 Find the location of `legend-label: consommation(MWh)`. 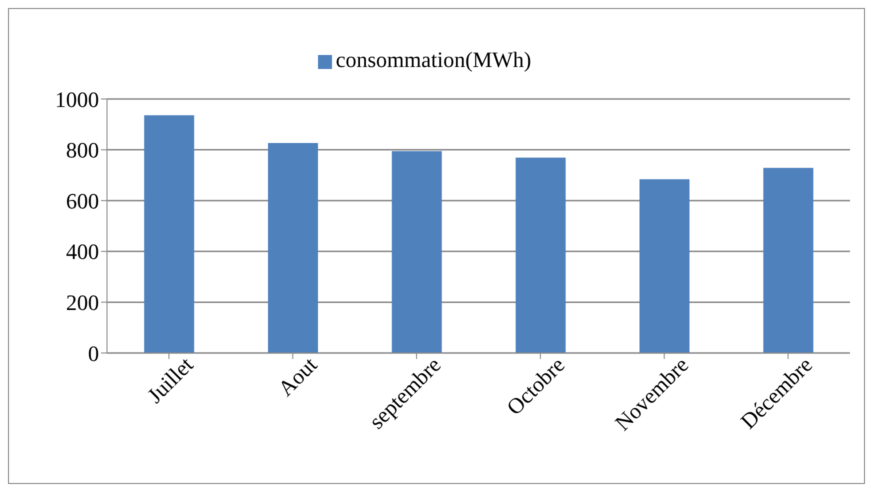

legend-label: consommation(MWh) is located at coordinates (434, 59).